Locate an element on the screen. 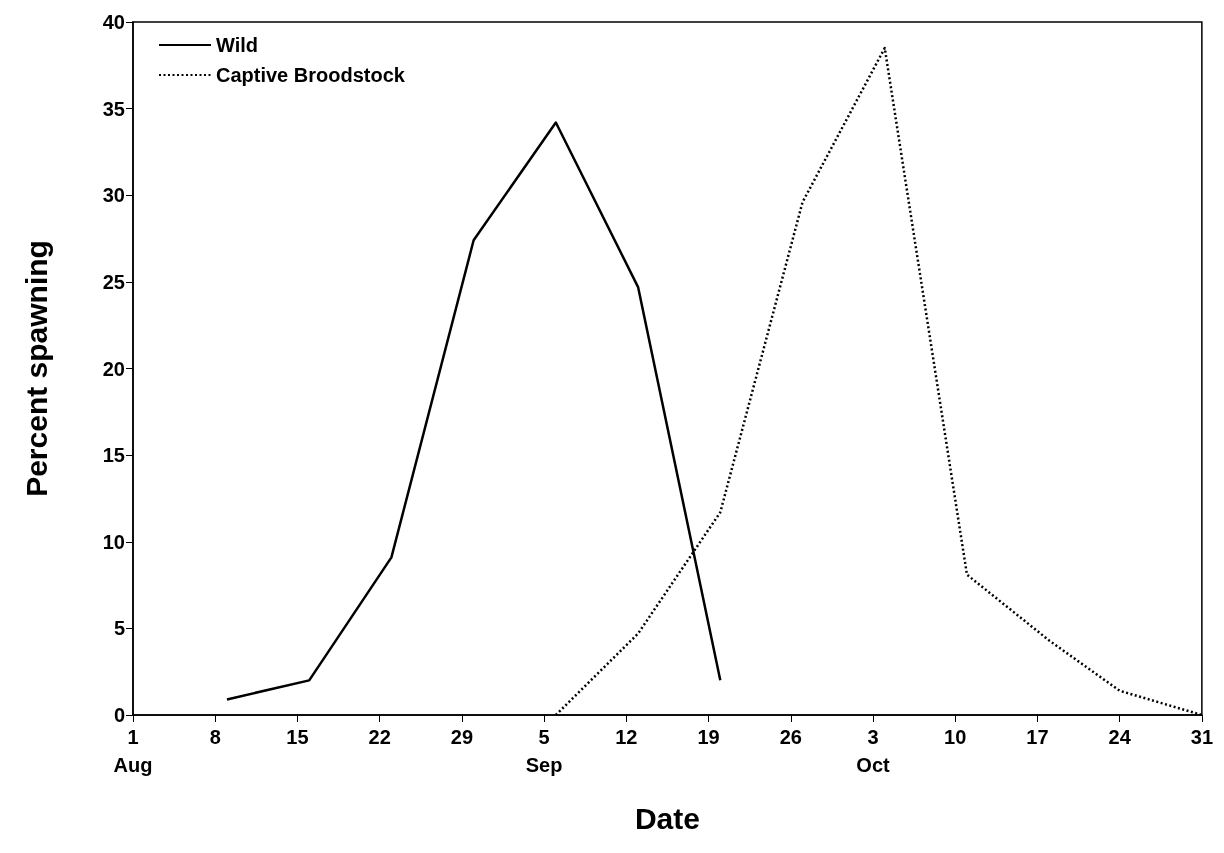 The image size is (1224, 853). y-tick-label: 30 is located at coordinates (113, 195).